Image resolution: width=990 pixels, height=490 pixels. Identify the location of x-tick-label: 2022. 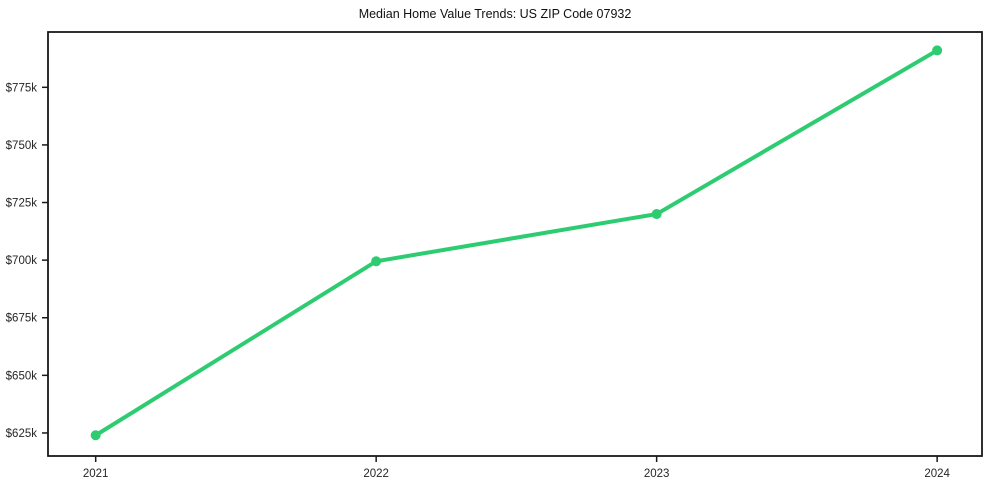
(376, 474).